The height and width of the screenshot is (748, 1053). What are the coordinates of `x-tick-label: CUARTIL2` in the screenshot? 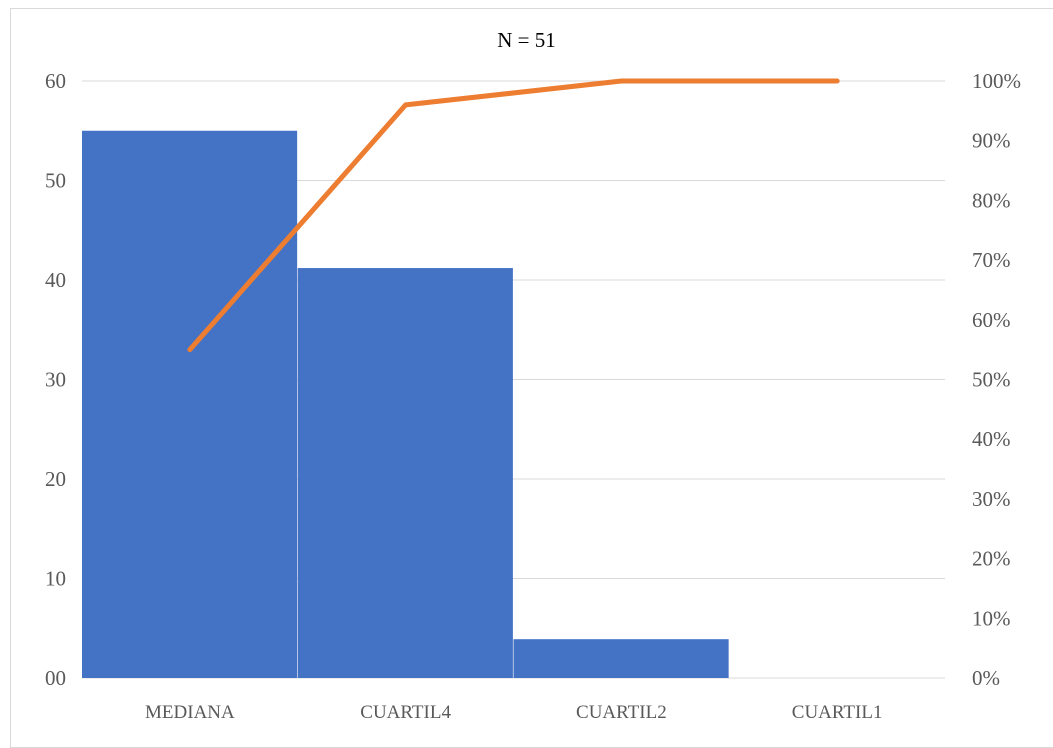 It's located at (621, 712).